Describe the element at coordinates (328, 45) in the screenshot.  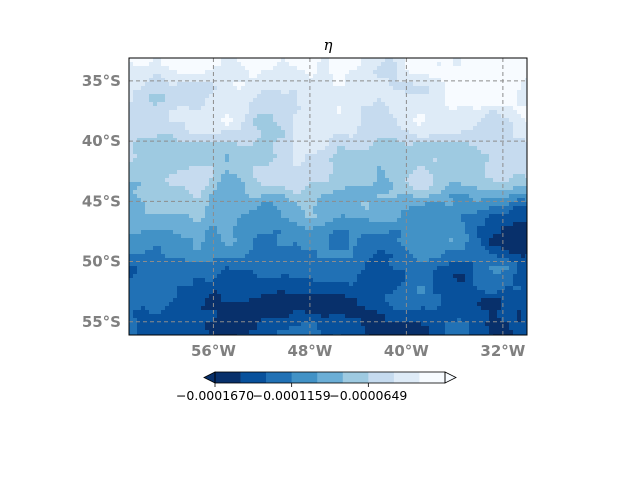
I see `map-title: η` at that location.